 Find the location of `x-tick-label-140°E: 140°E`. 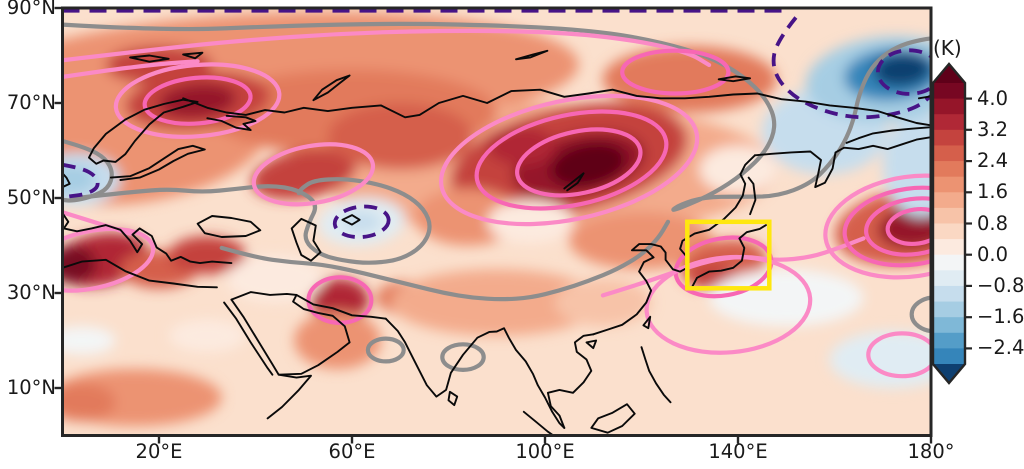

x-tick-label-140°E: 140°E is located at coordinates (738, 451).